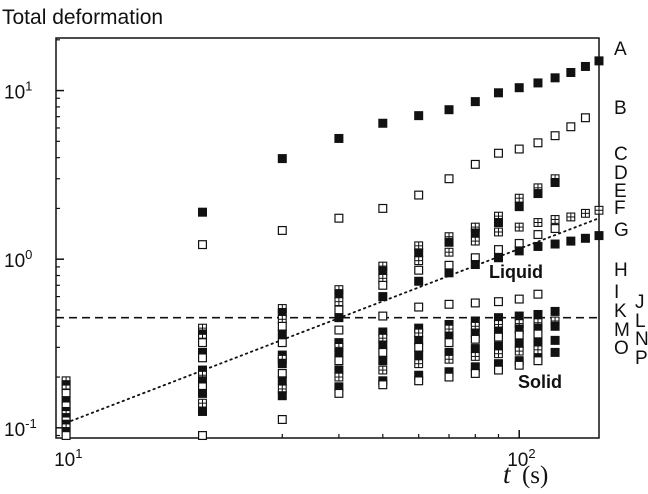 This screenshot has width=648, height=494. What do you see at coordinates (621, 230) in the screenshot?
I see `series-label-g: G` at bounding box center [621, 230].